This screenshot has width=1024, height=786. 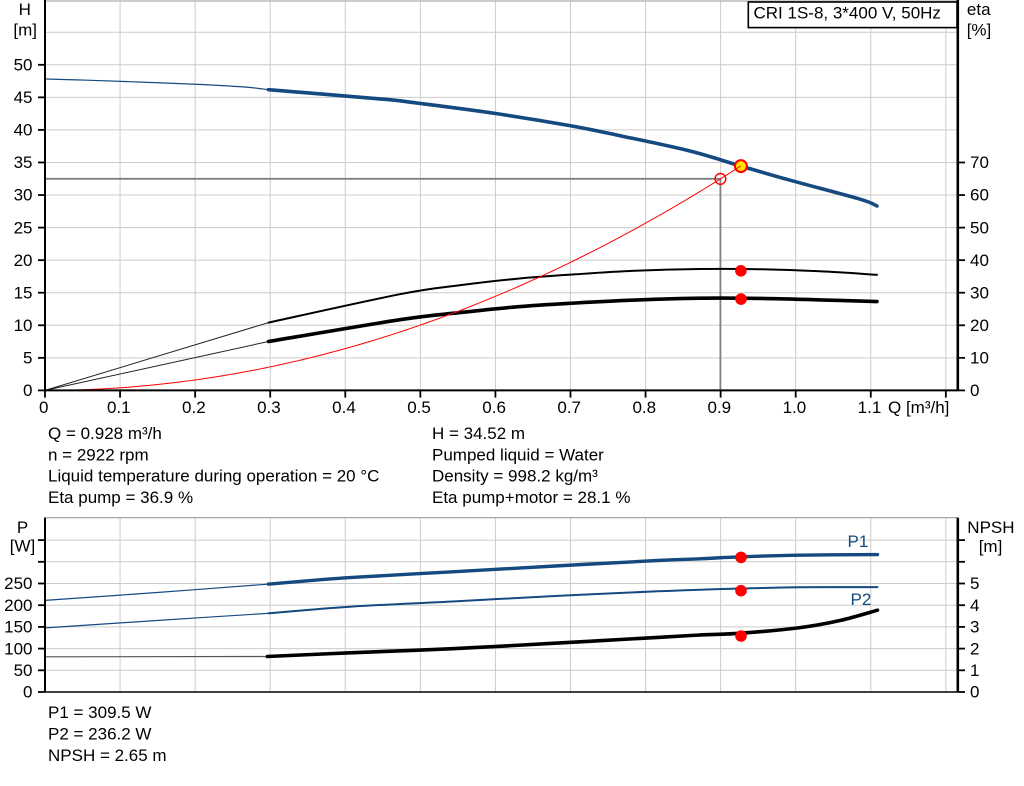 What do you see at coordinates (531, 497) in the screenshot?
I see `svg-text: Eta pump+motor = 28.1 %` at bounding box center [531, 497].